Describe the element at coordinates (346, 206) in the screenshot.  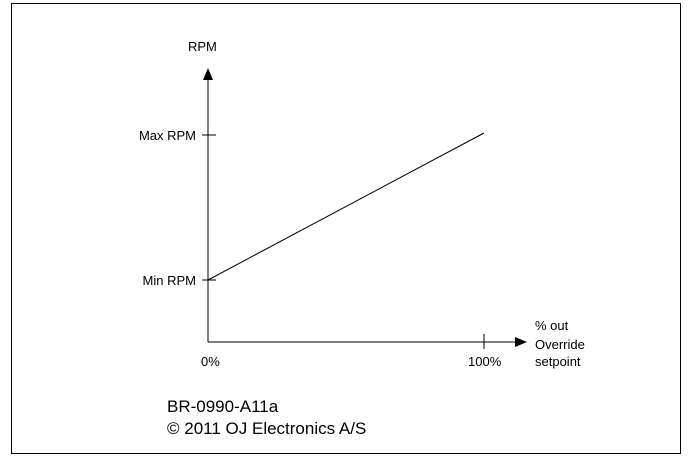
I see `series-line` at that location.